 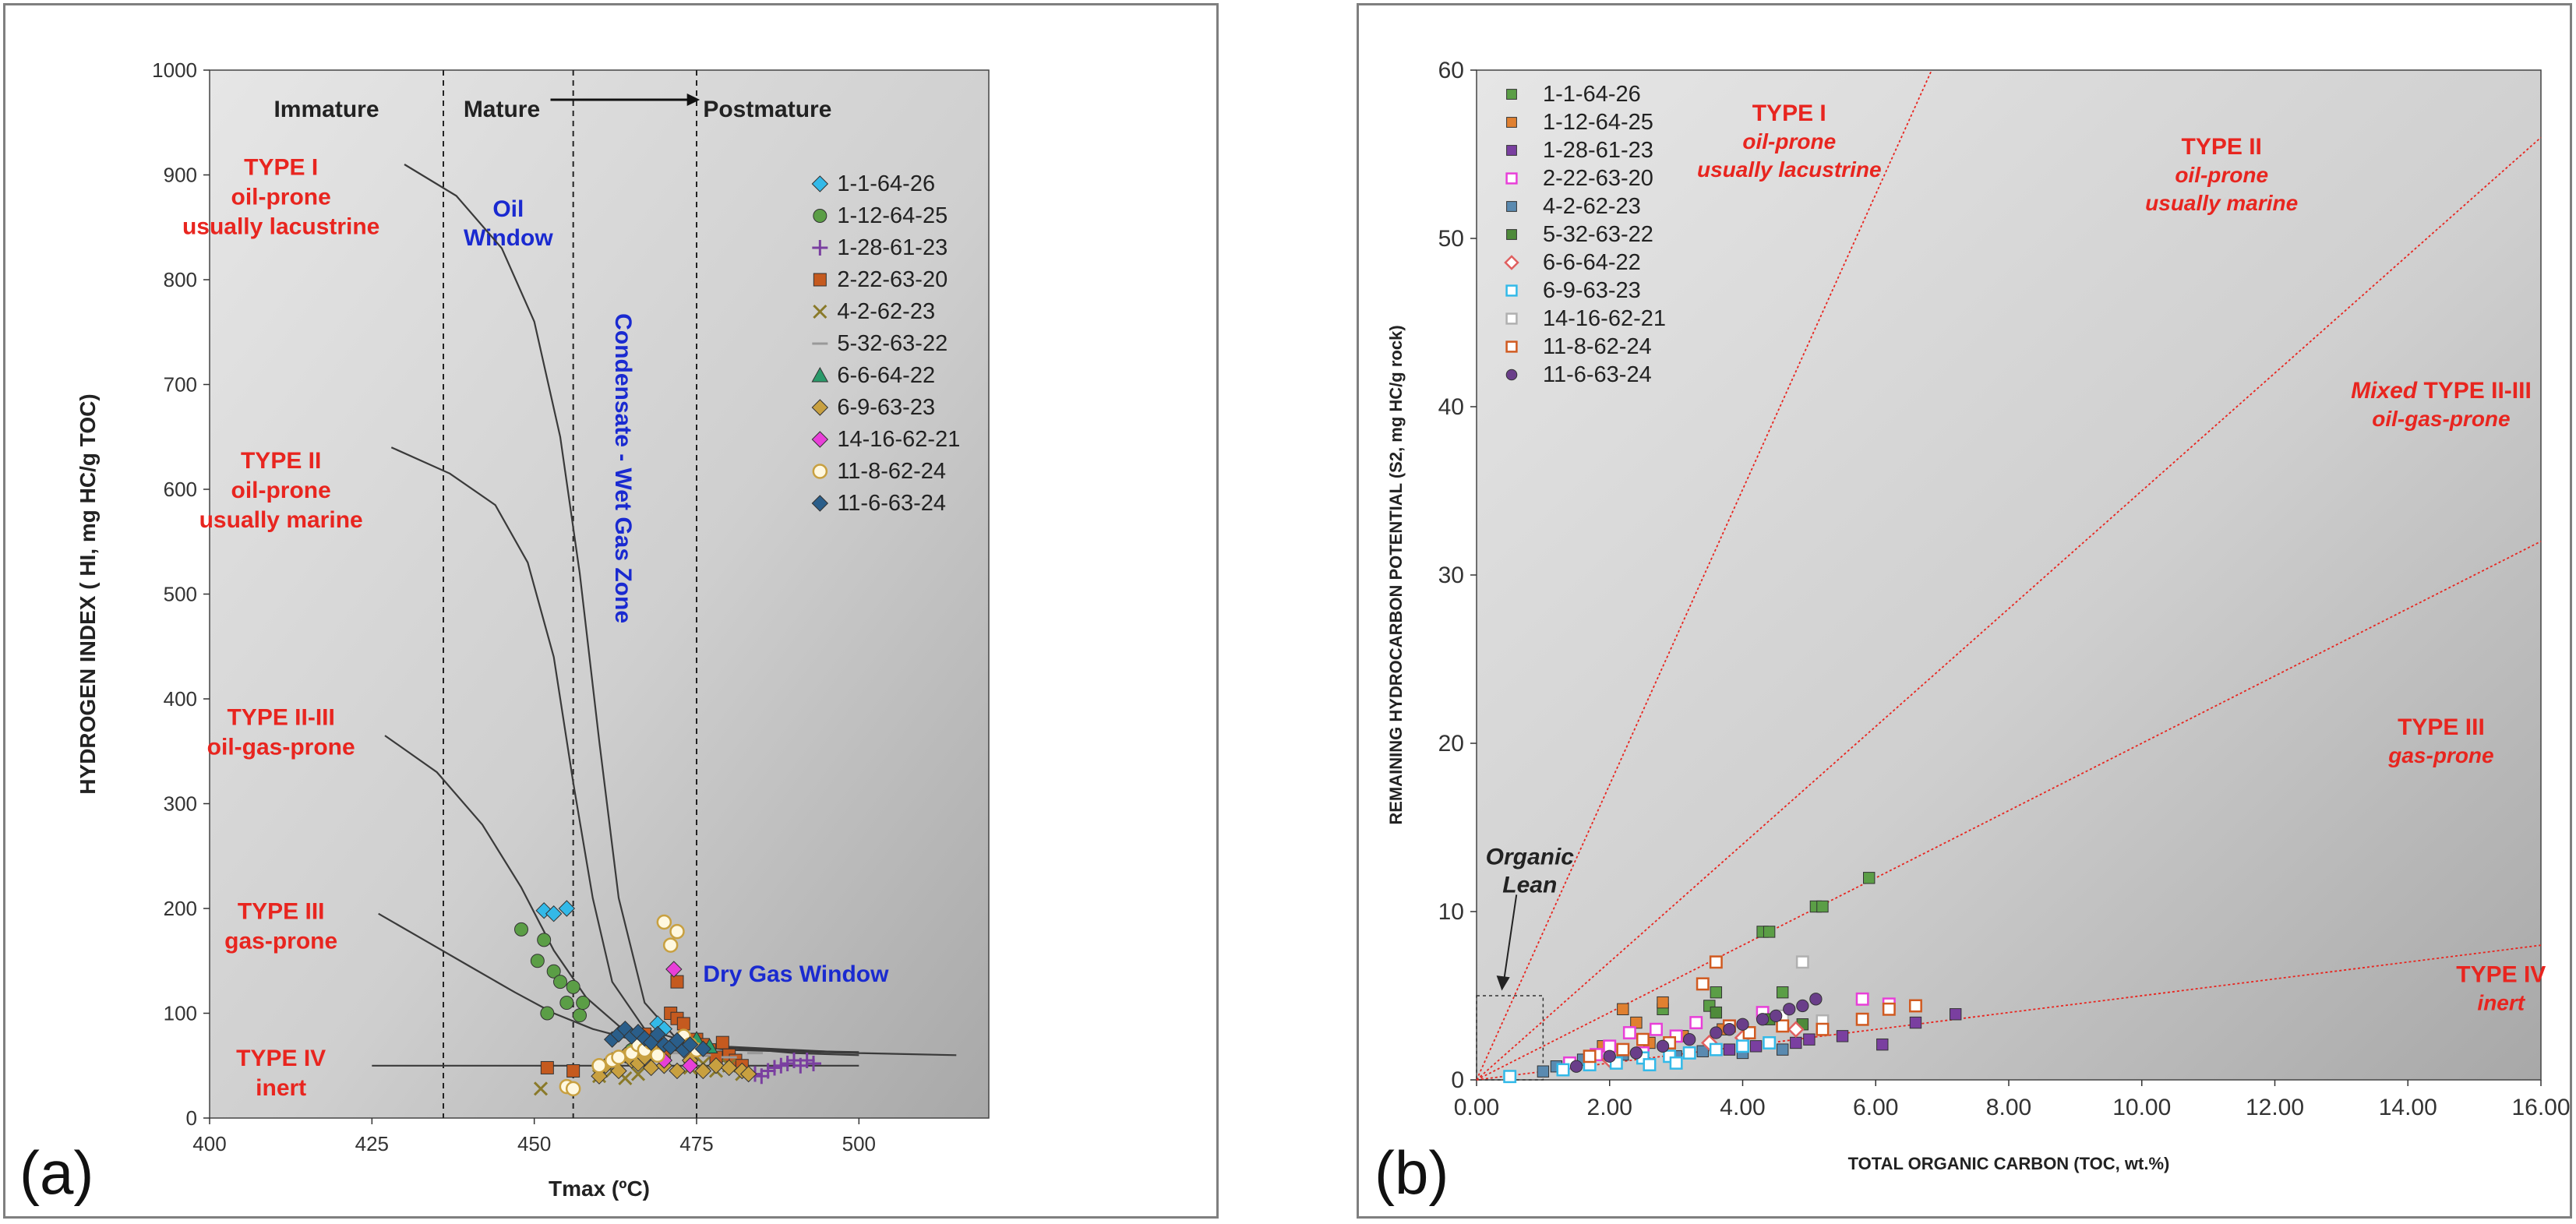 What do you see at coordinates (1529, 886) in the screenshot?
I see `organic-lean-label: Lean` at bounding box center [1529, 886].